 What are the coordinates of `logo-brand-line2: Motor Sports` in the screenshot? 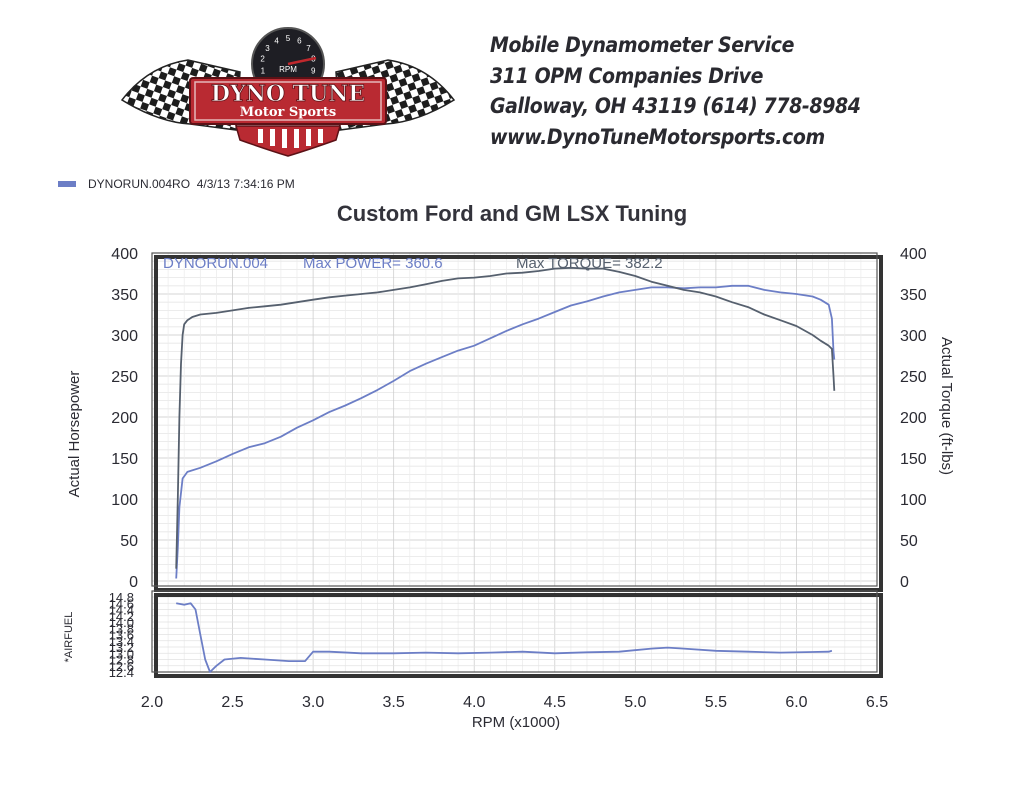 It's located at (288, 112).